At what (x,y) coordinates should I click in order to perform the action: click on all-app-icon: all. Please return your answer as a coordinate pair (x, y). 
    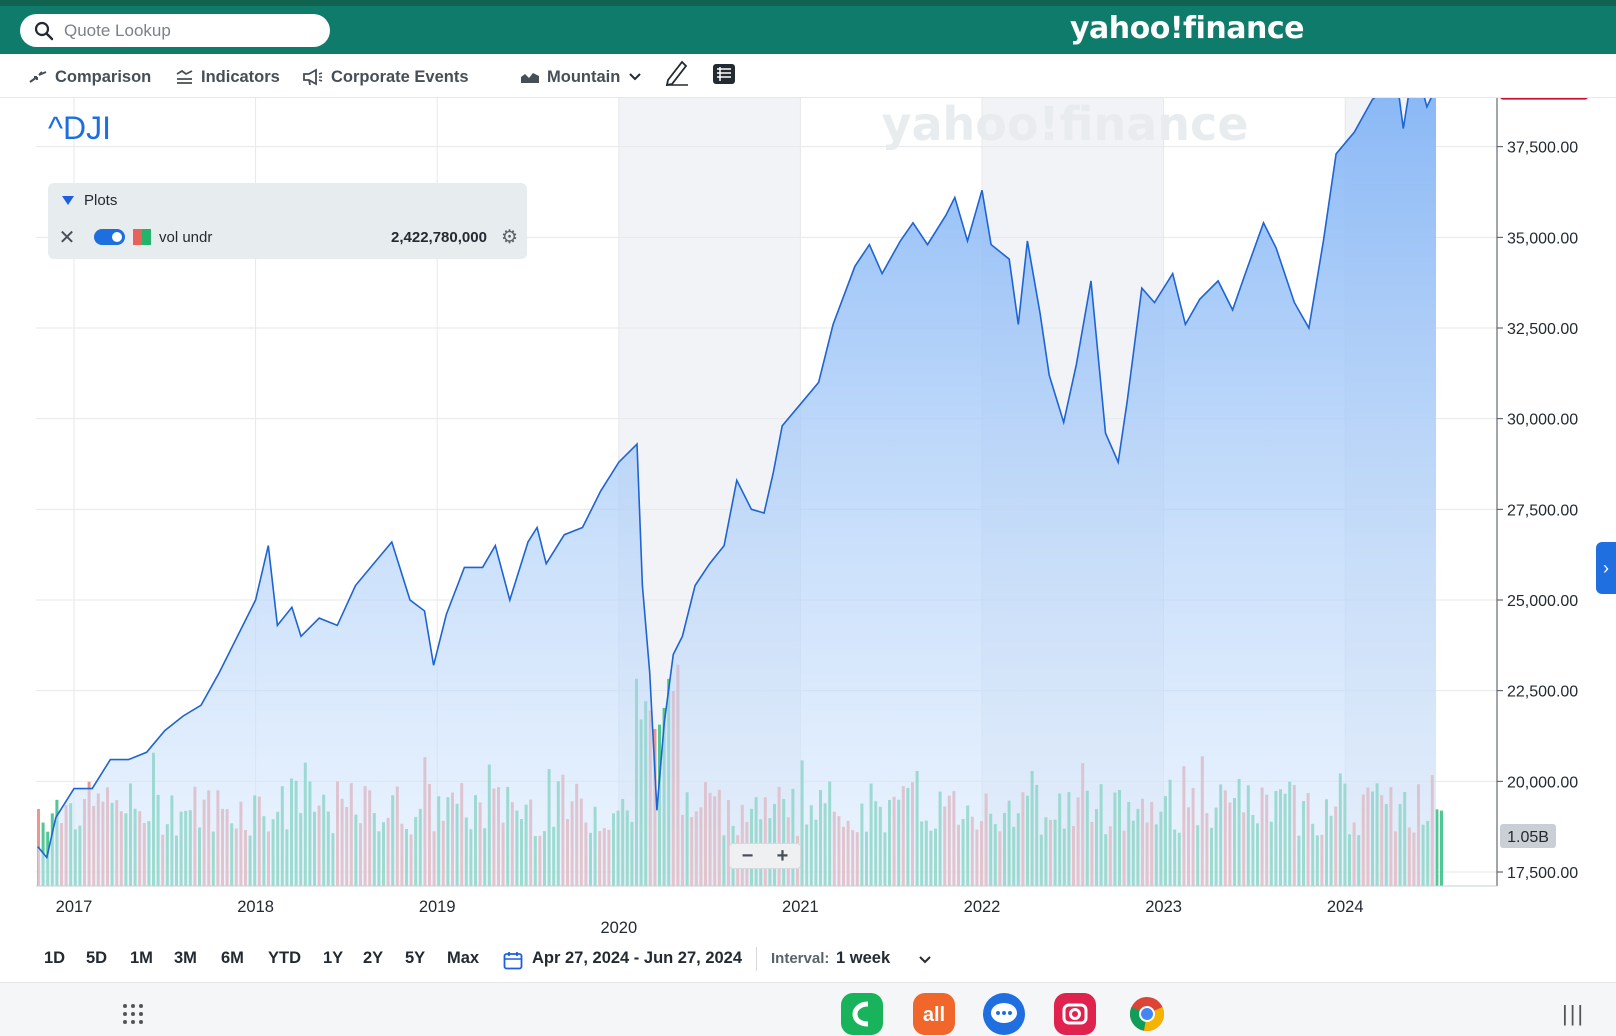
    Looking at the image, I should click on (934, 1014).